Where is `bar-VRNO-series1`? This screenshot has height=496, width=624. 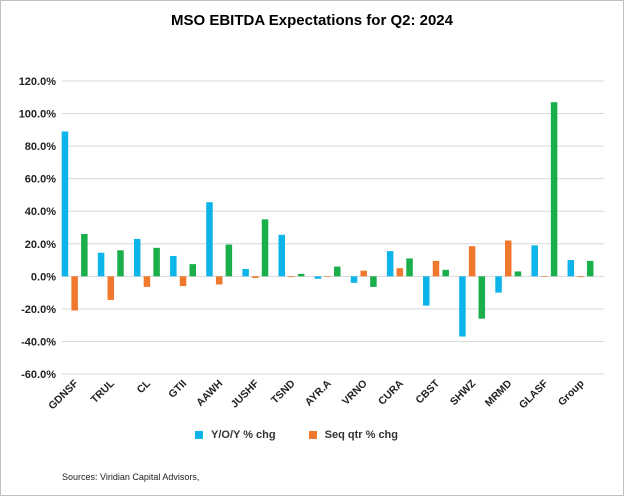 bar-VRNO-series1 is located at coordinates (363, 273).